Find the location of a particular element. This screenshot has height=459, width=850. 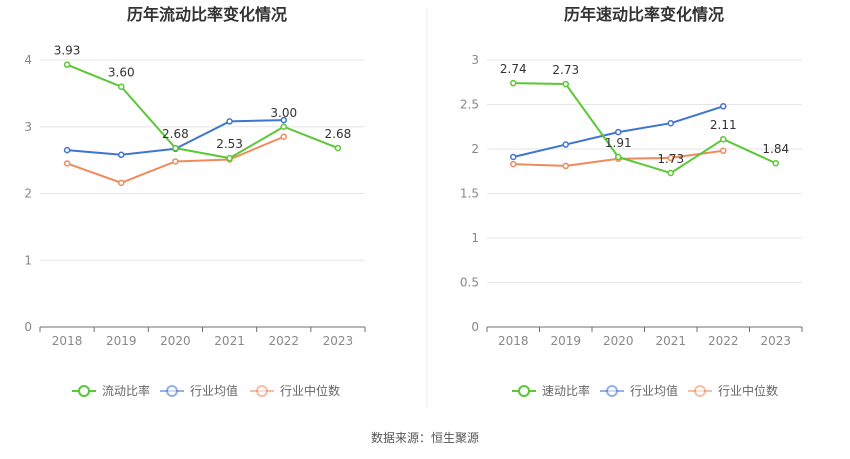

data-label: 2.11 is located at coordinates (723, 125).